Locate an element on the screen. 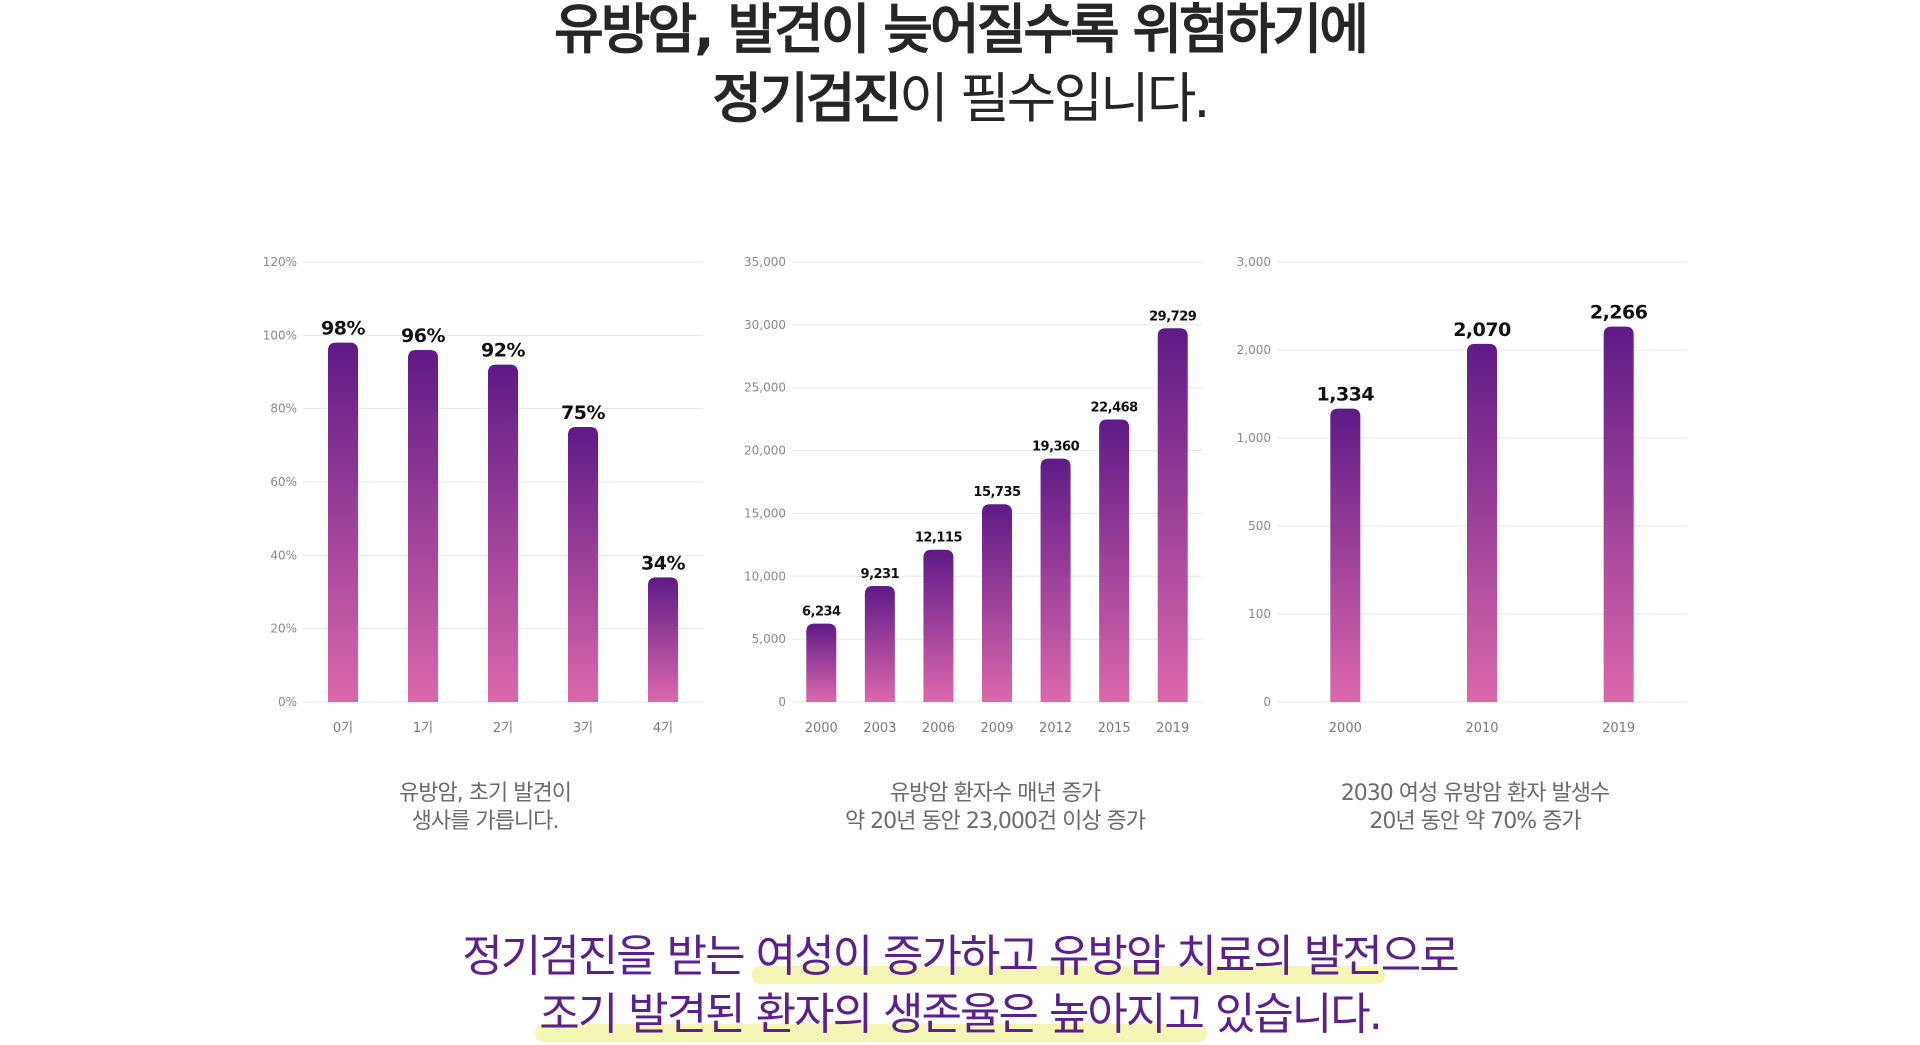 Image resolution: width=1920 pixels, height=1045 pixels. highlighted-text: 여성이 증가하고 유방암 치료의 발전 is located at coordinates (1068, 957).